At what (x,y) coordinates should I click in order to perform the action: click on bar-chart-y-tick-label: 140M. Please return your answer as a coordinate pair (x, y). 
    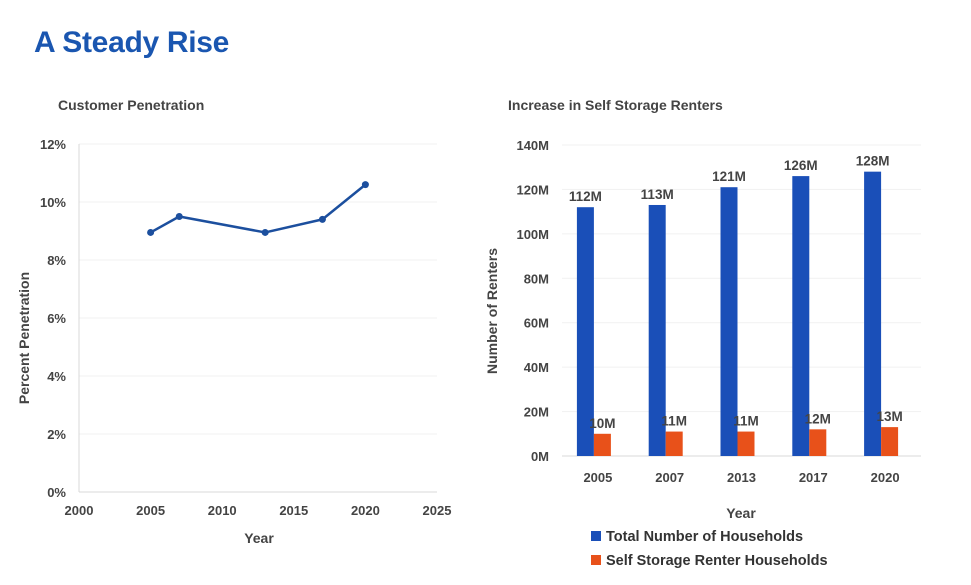
    Looking at the image, I should click on (532, 145).